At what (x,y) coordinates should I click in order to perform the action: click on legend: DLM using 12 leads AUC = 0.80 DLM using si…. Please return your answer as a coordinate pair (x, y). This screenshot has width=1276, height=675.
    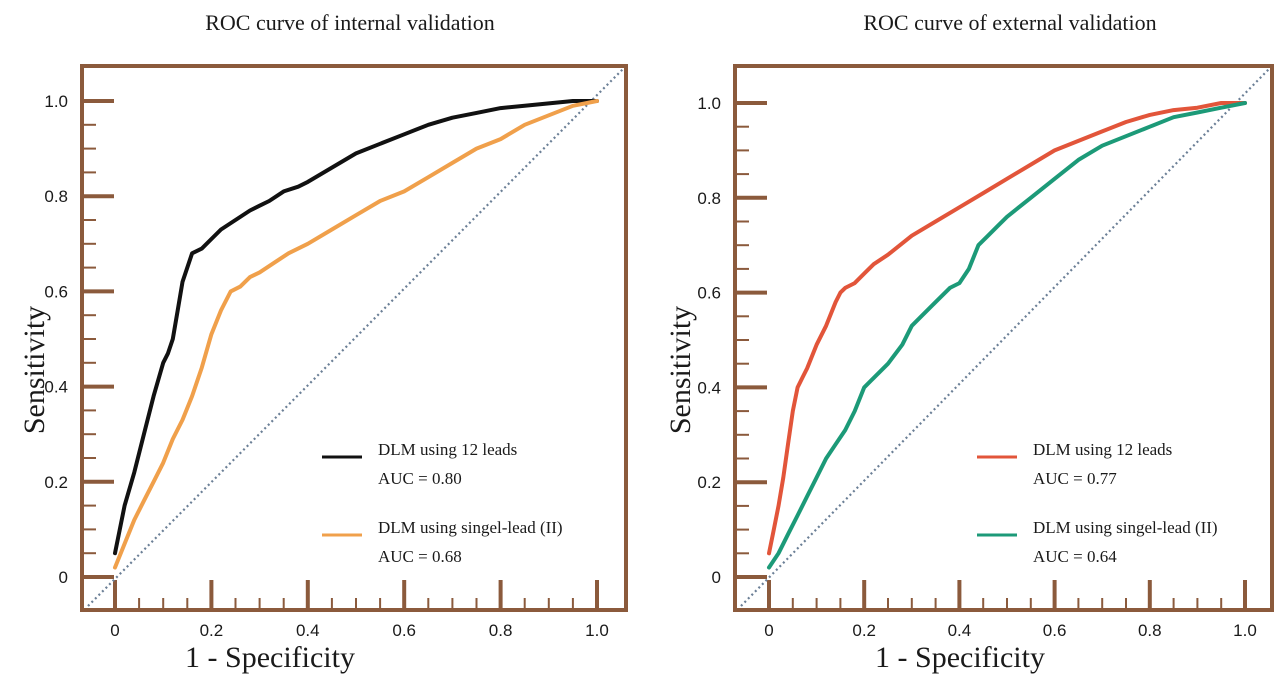
    Looking at the image, I should click on (442, 503).